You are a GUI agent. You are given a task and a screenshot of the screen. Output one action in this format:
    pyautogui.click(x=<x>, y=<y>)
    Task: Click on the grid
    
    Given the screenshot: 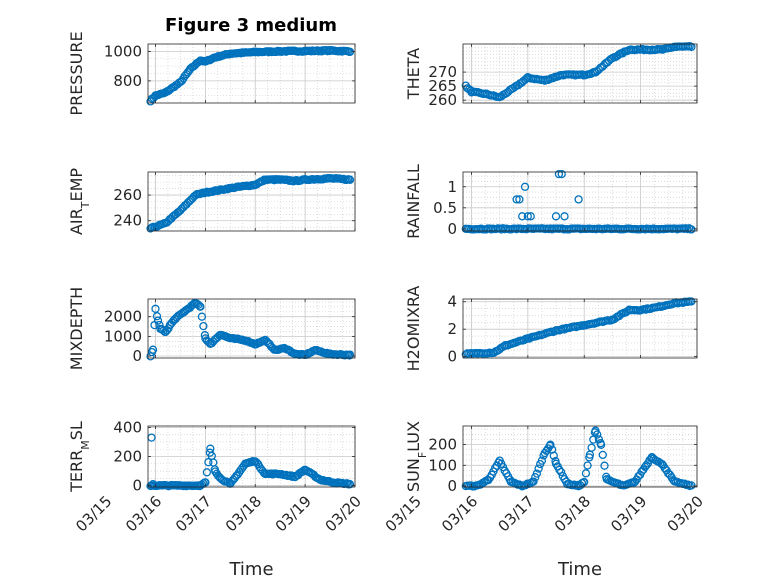 What is the action you would take?
    pyautogui.click(x=580, y=201)
    